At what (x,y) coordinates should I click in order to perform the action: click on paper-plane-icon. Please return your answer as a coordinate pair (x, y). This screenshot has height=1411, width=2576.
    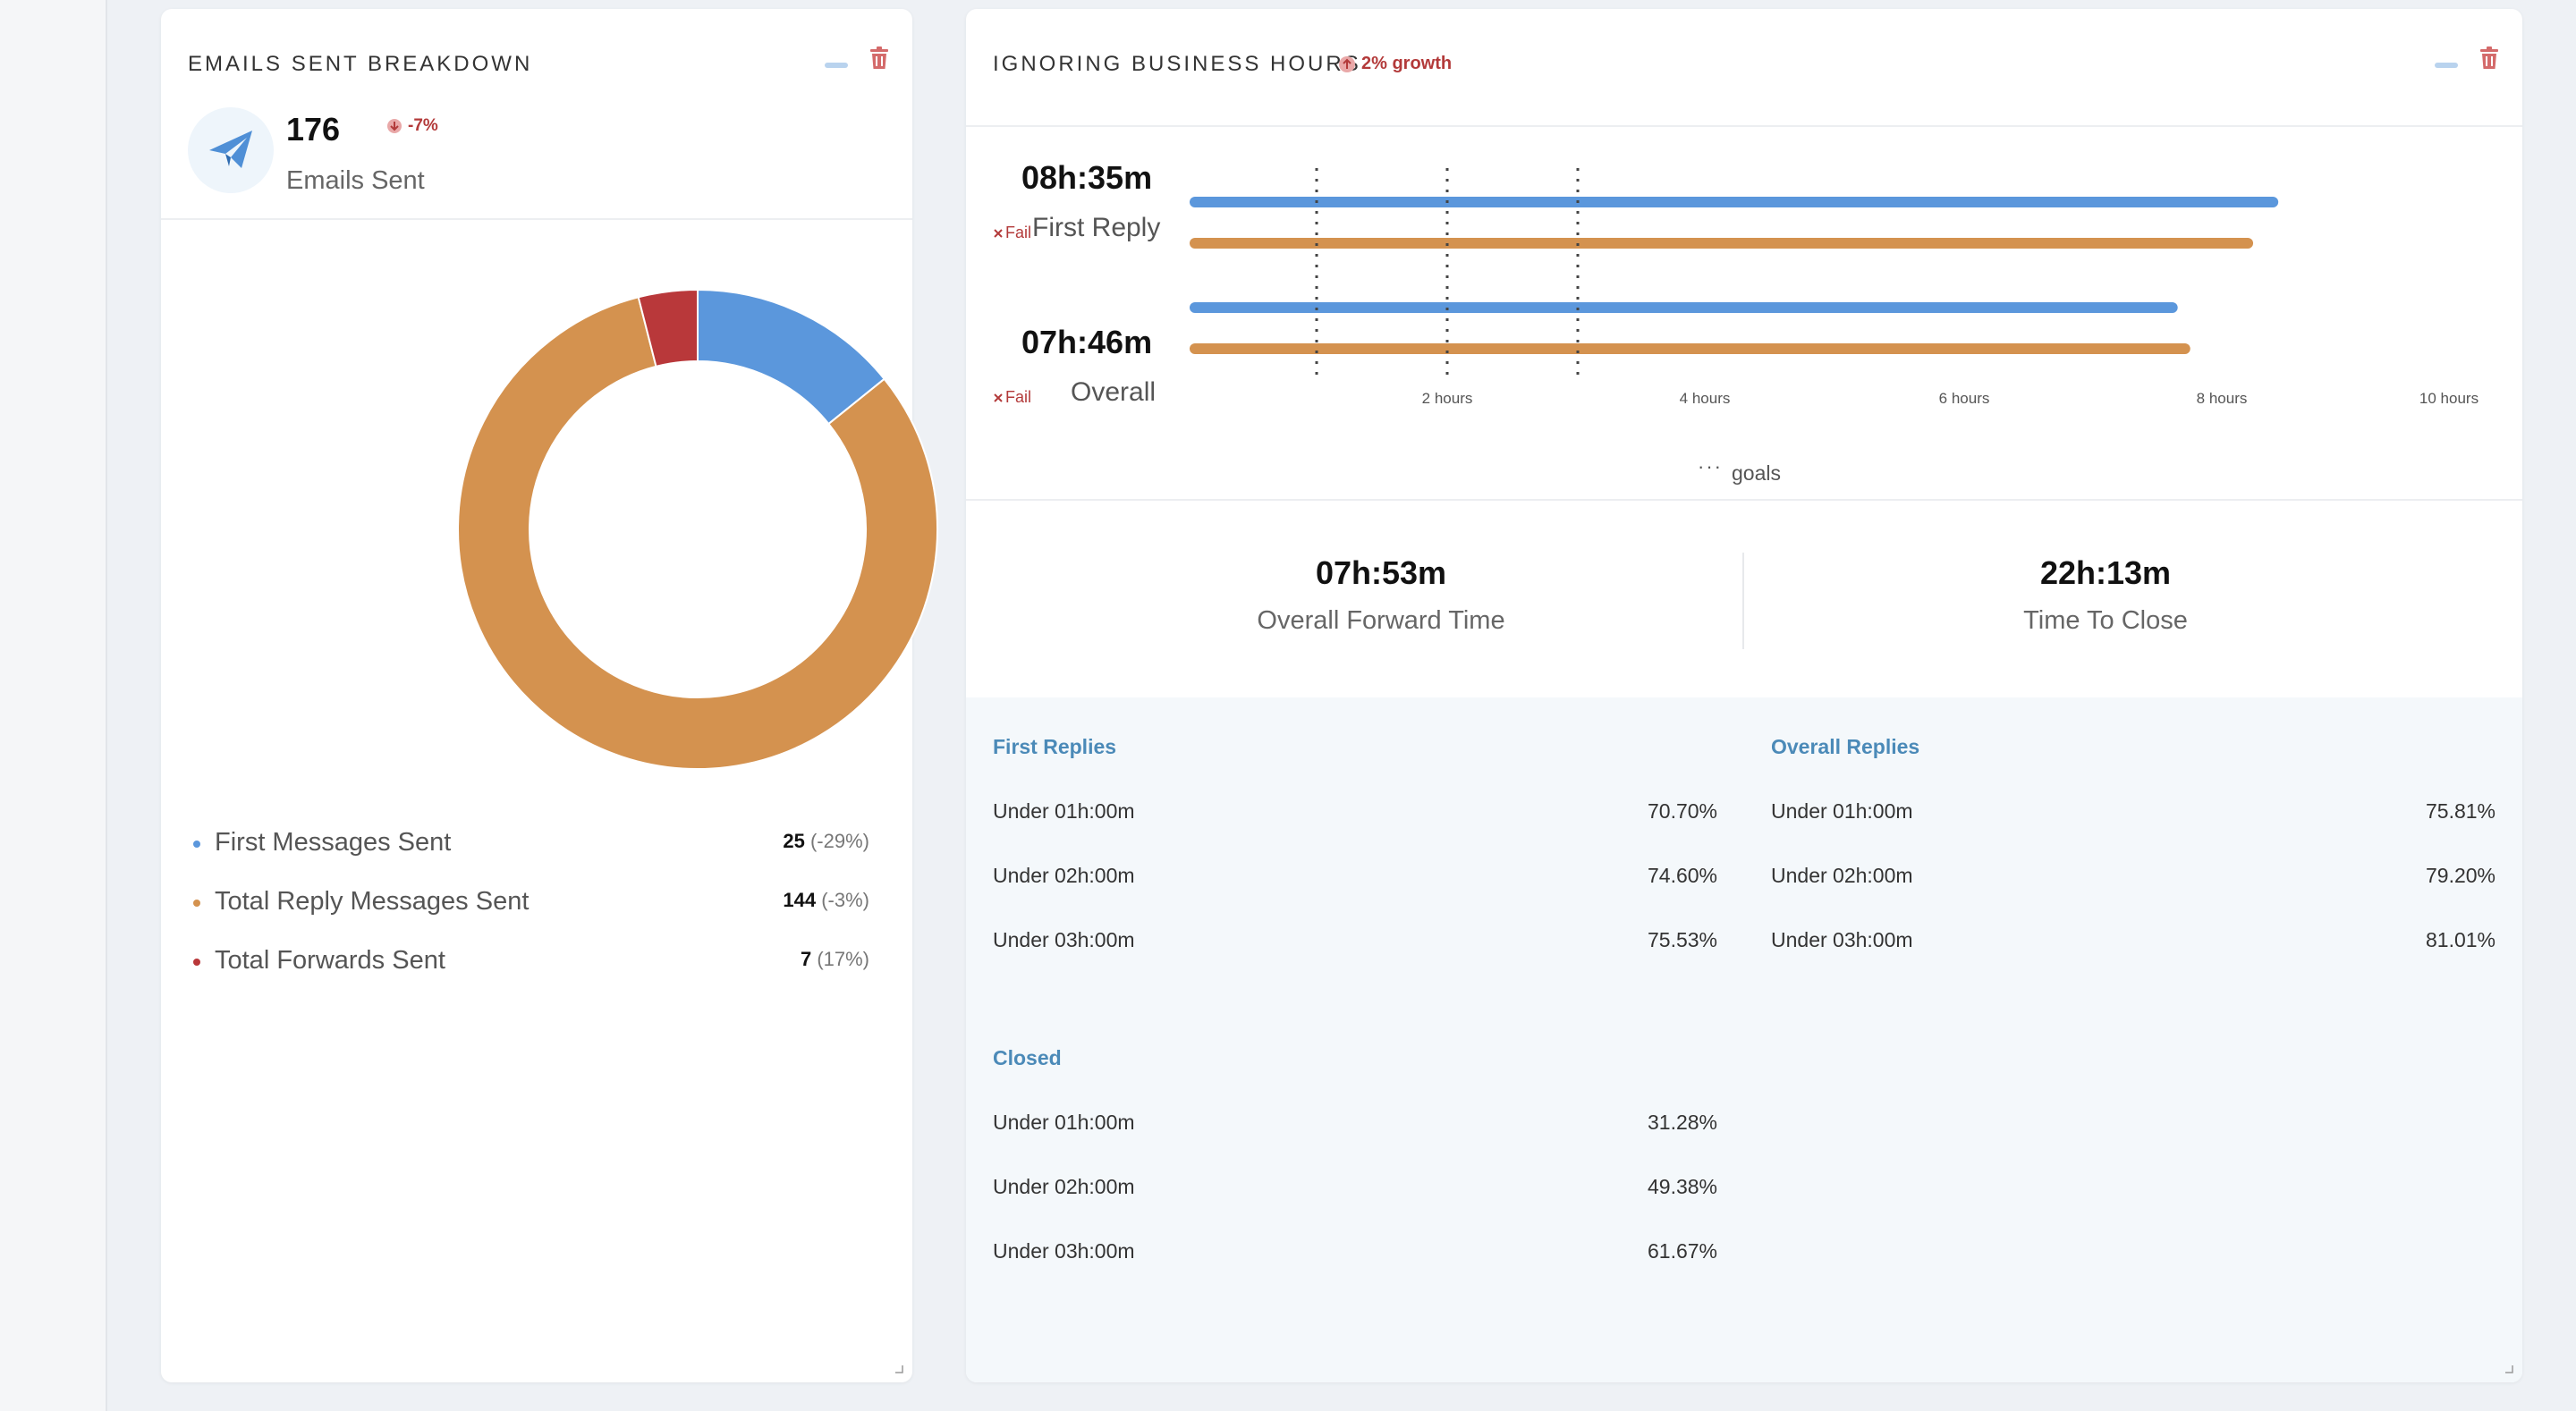
    Looking at the image, I should click on (231, 150).